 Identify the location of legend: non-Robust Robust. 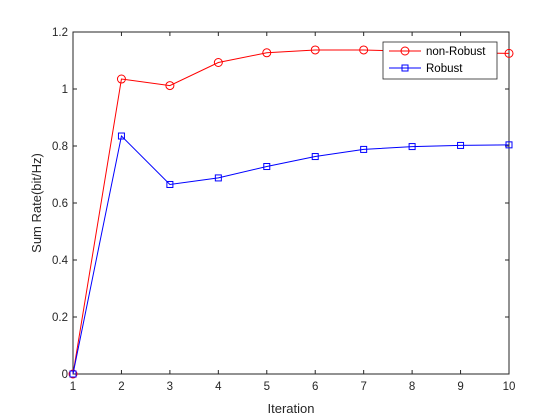
(440, 60).